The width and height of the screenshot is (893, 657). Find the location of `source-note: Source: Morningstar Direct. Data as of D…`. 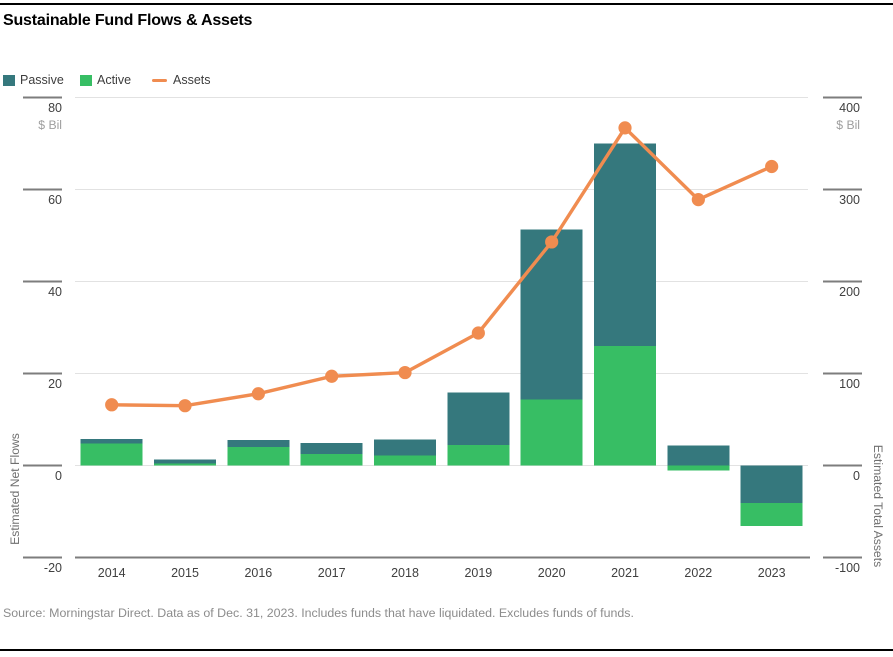

source-note: Source: Morningstar Direct. Data as of D… is located at coordinates (318, 613).